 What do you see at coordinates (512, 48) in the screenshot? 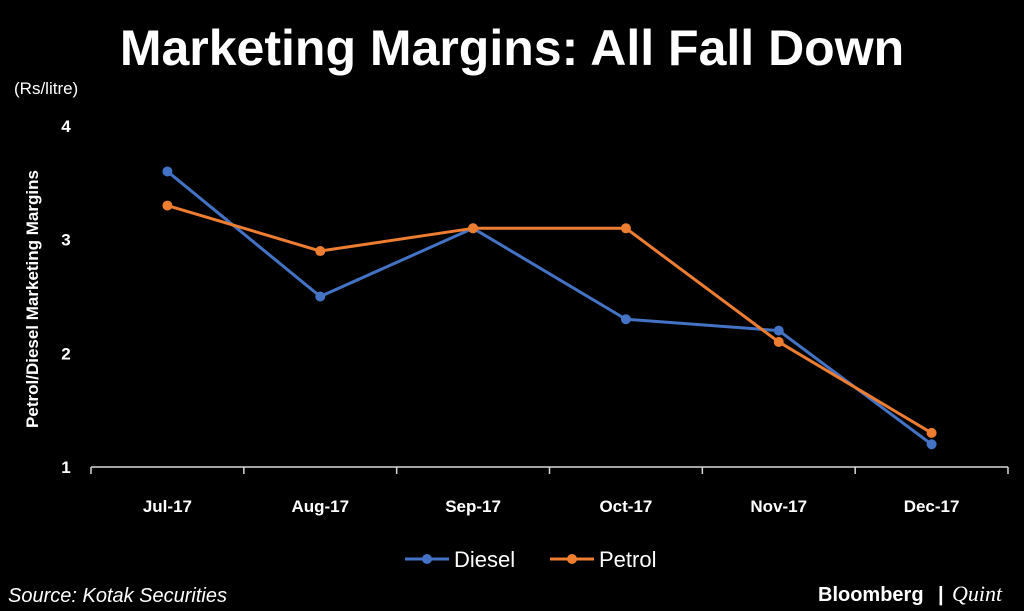
I see `chart-title: Marketing Margins: All Fall Down` at bounding box center [512, 48].